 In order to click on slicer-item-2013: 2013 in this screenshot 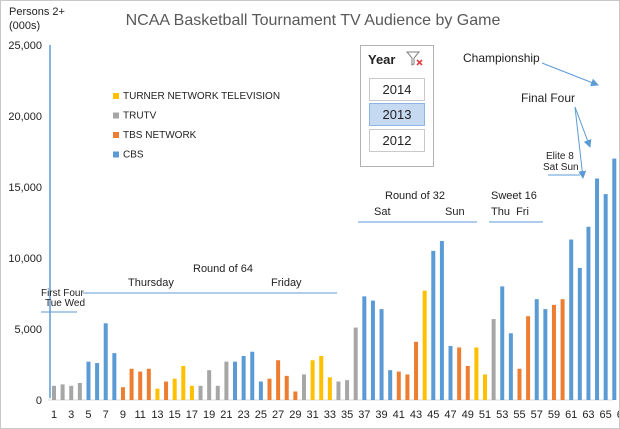, I will do `click(397, 114)`.